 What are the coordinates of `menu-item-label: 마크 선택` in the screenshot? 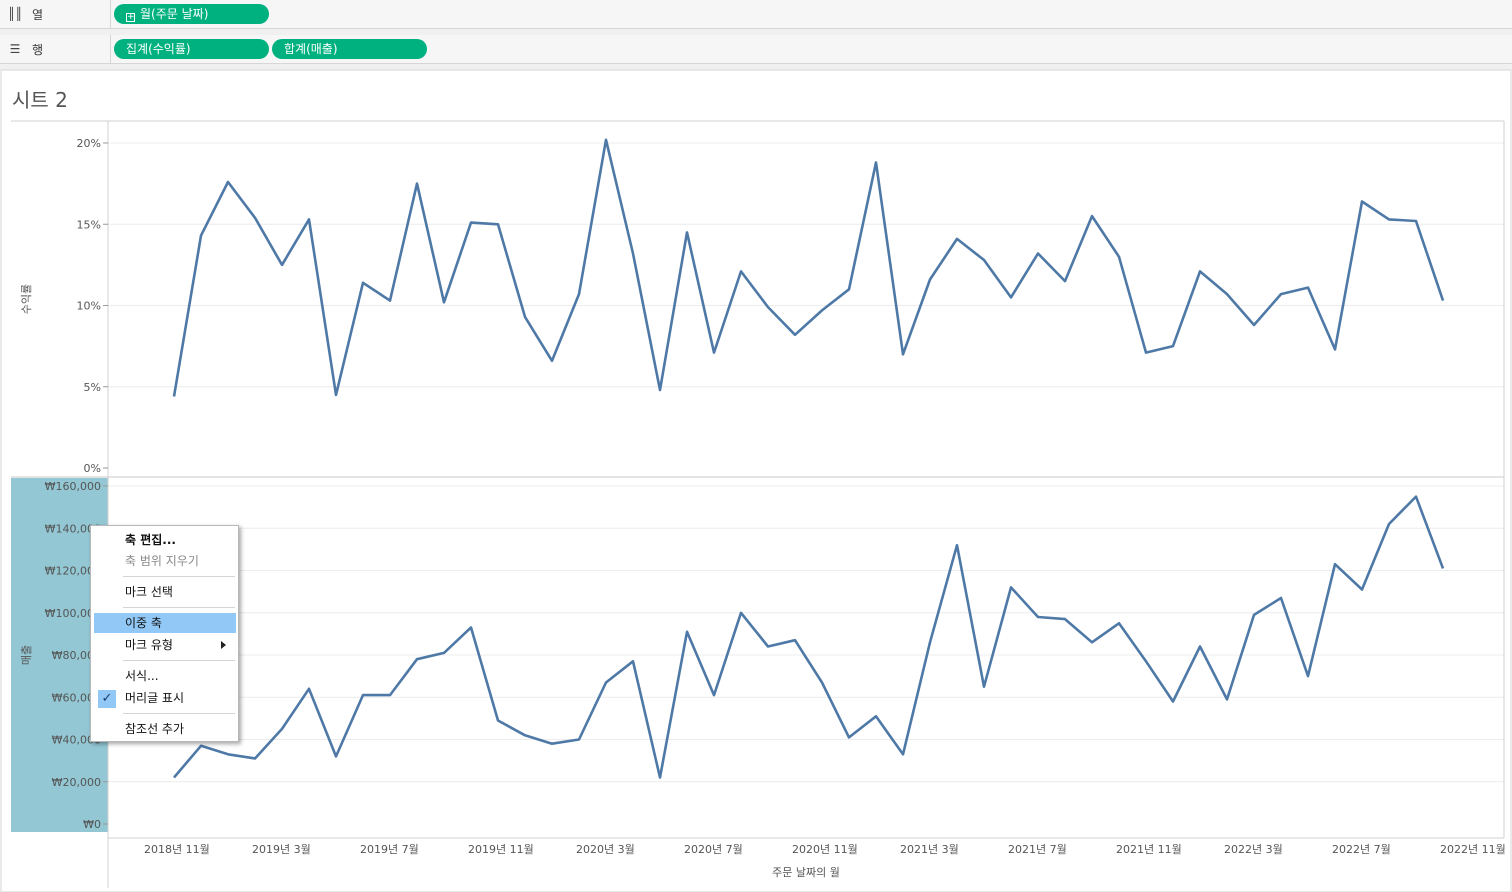 It's located at (149, 592).